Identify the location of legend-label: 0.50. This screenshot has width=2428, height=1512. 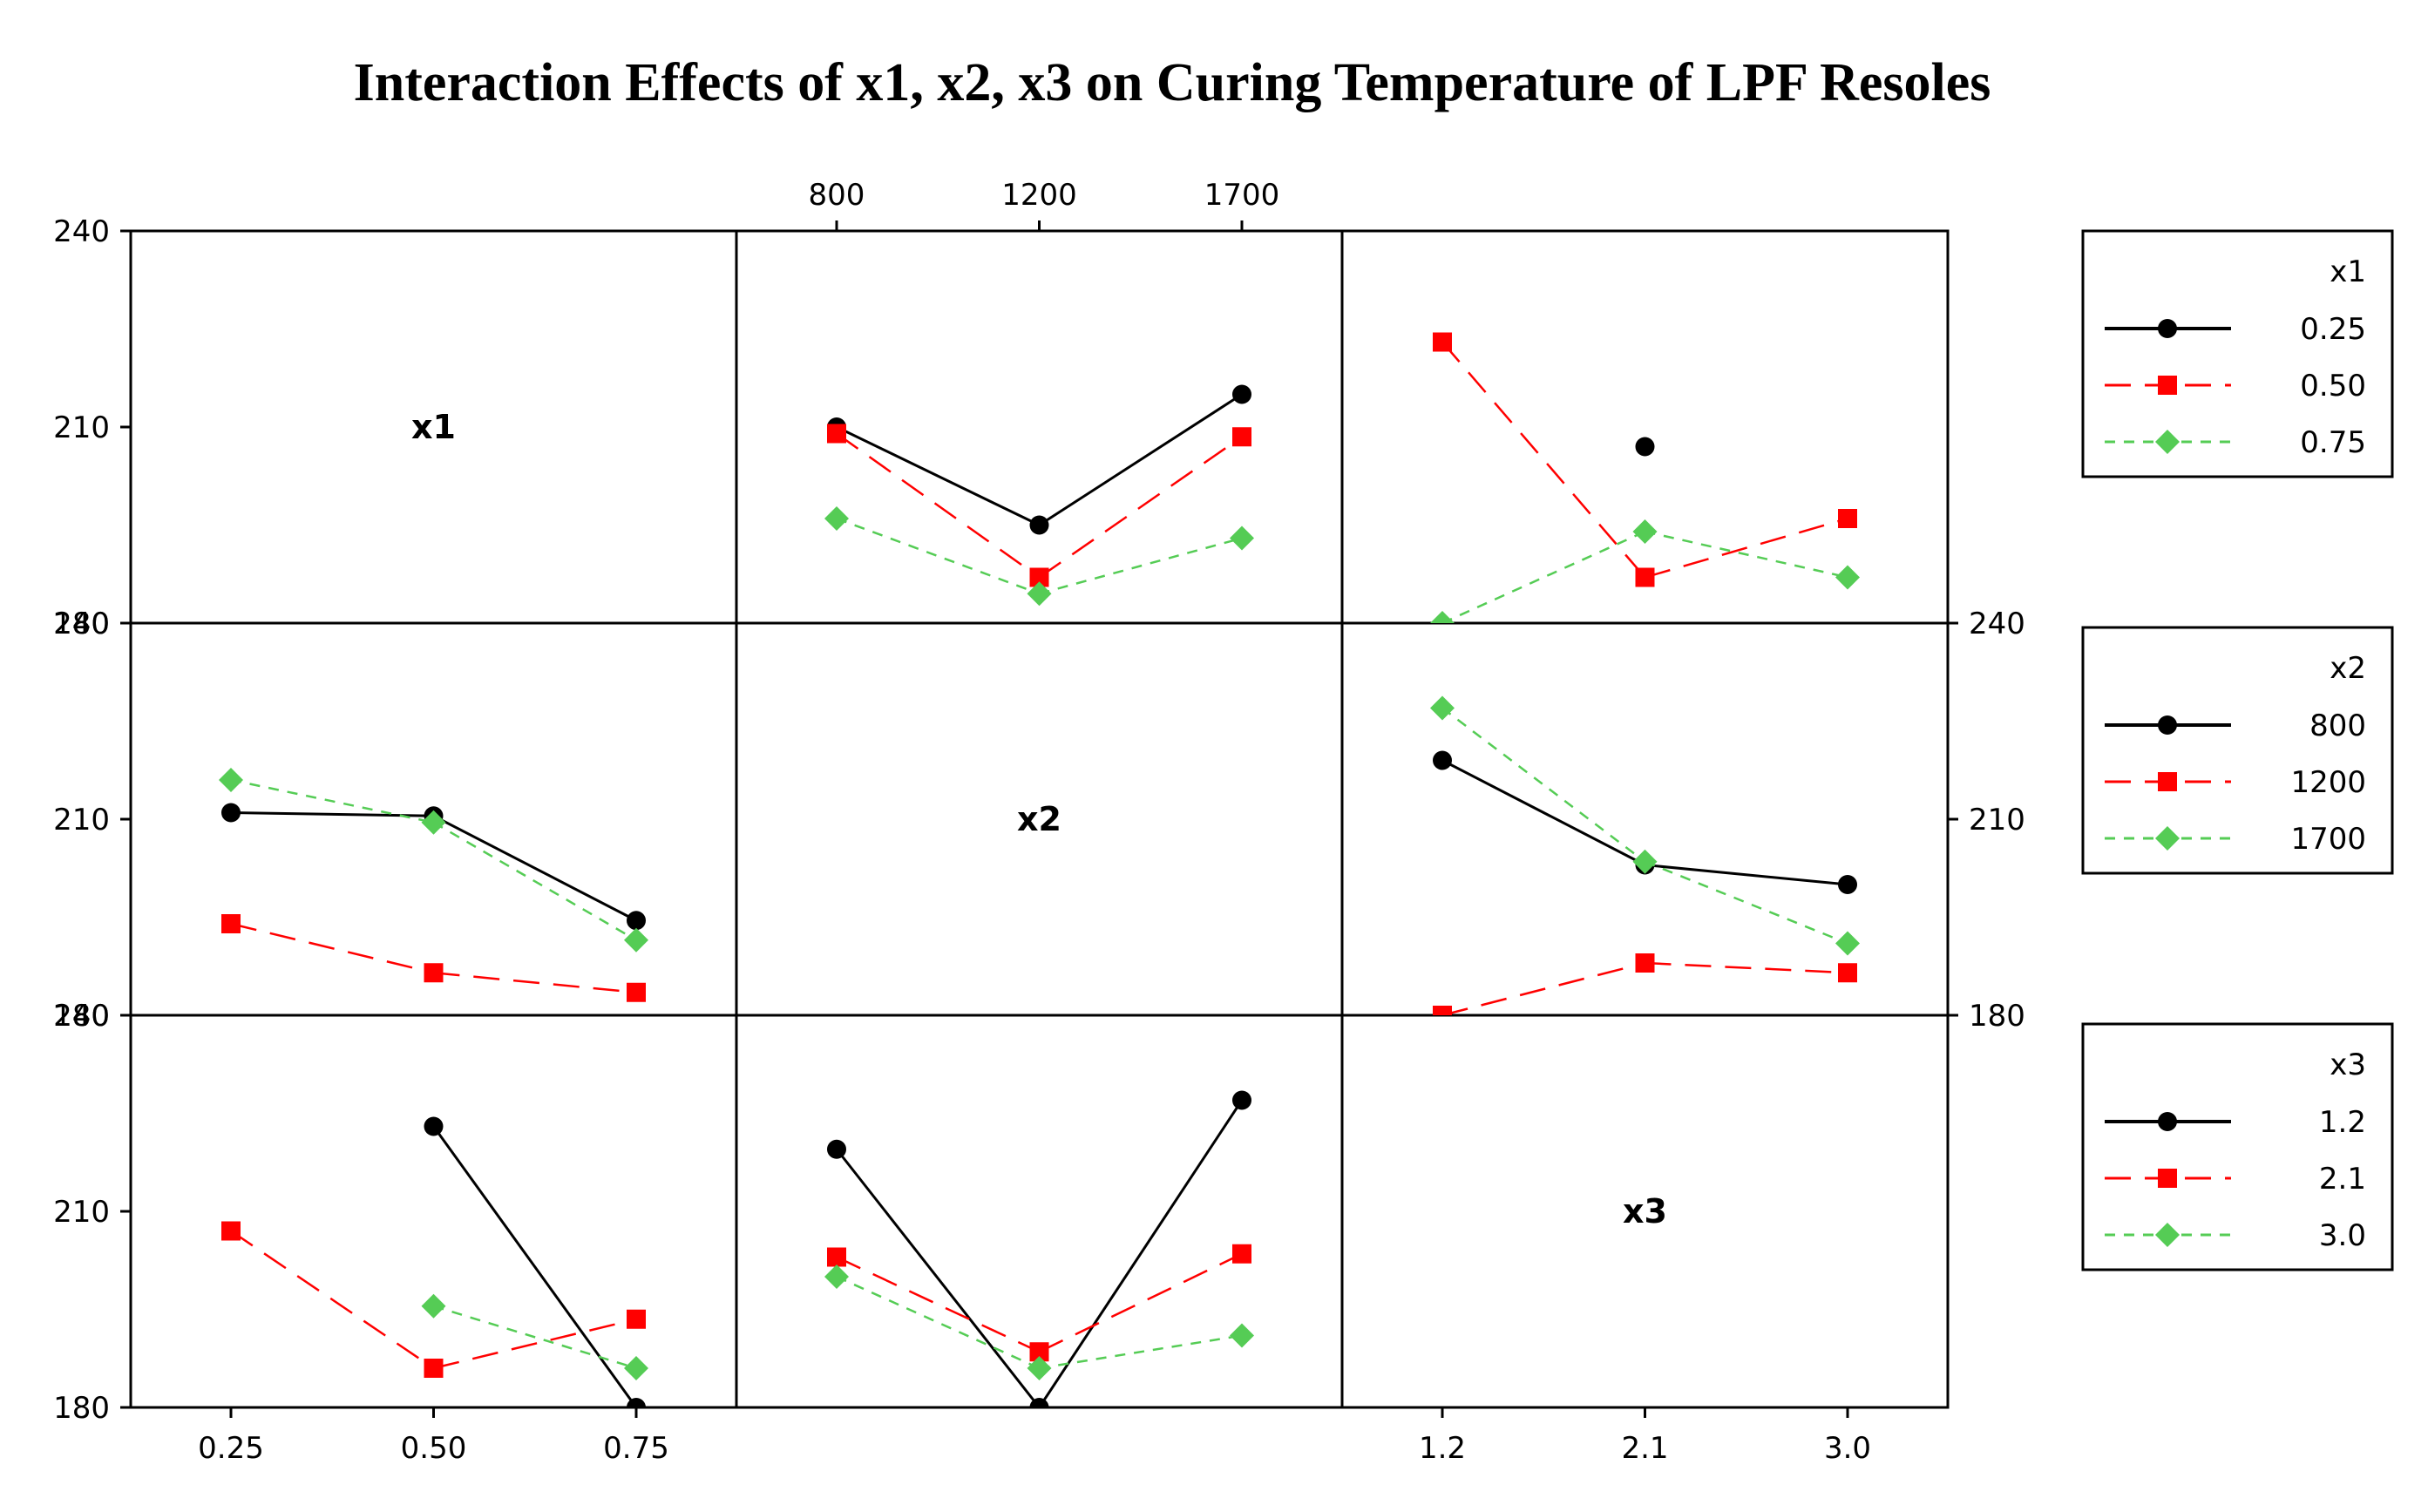
(2333, 386).